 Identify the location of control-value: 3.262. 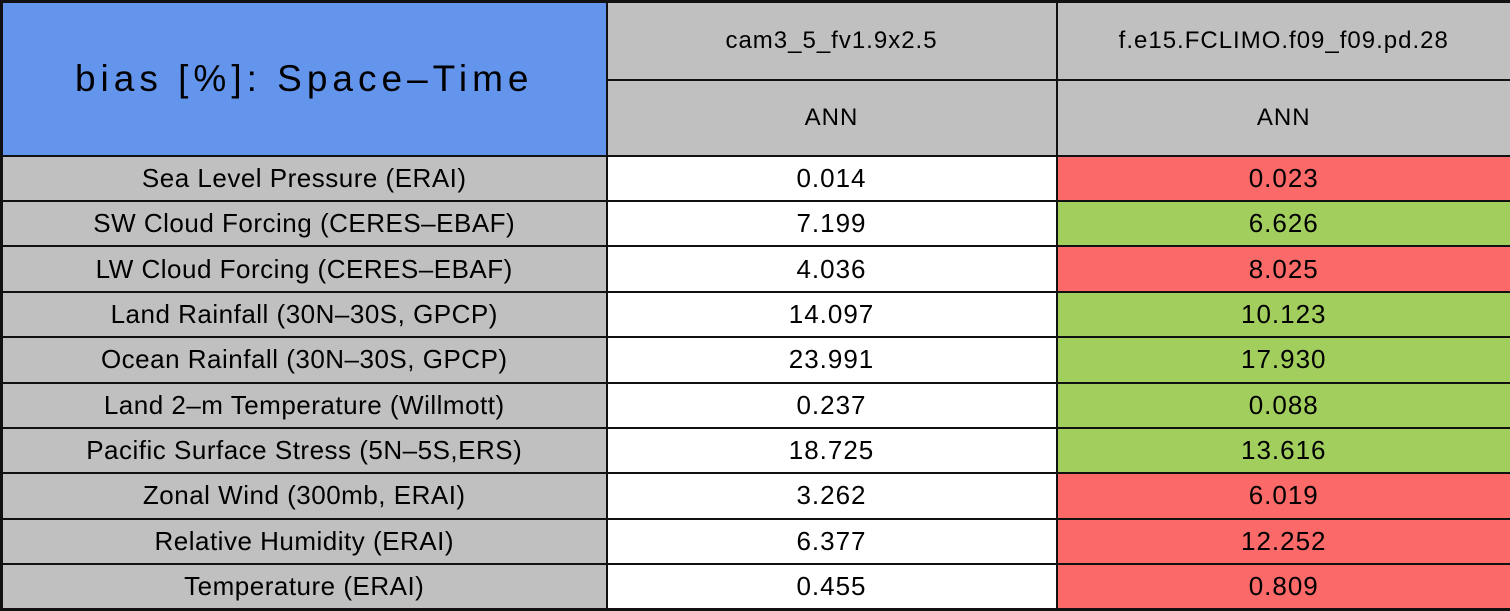
(831, 496).